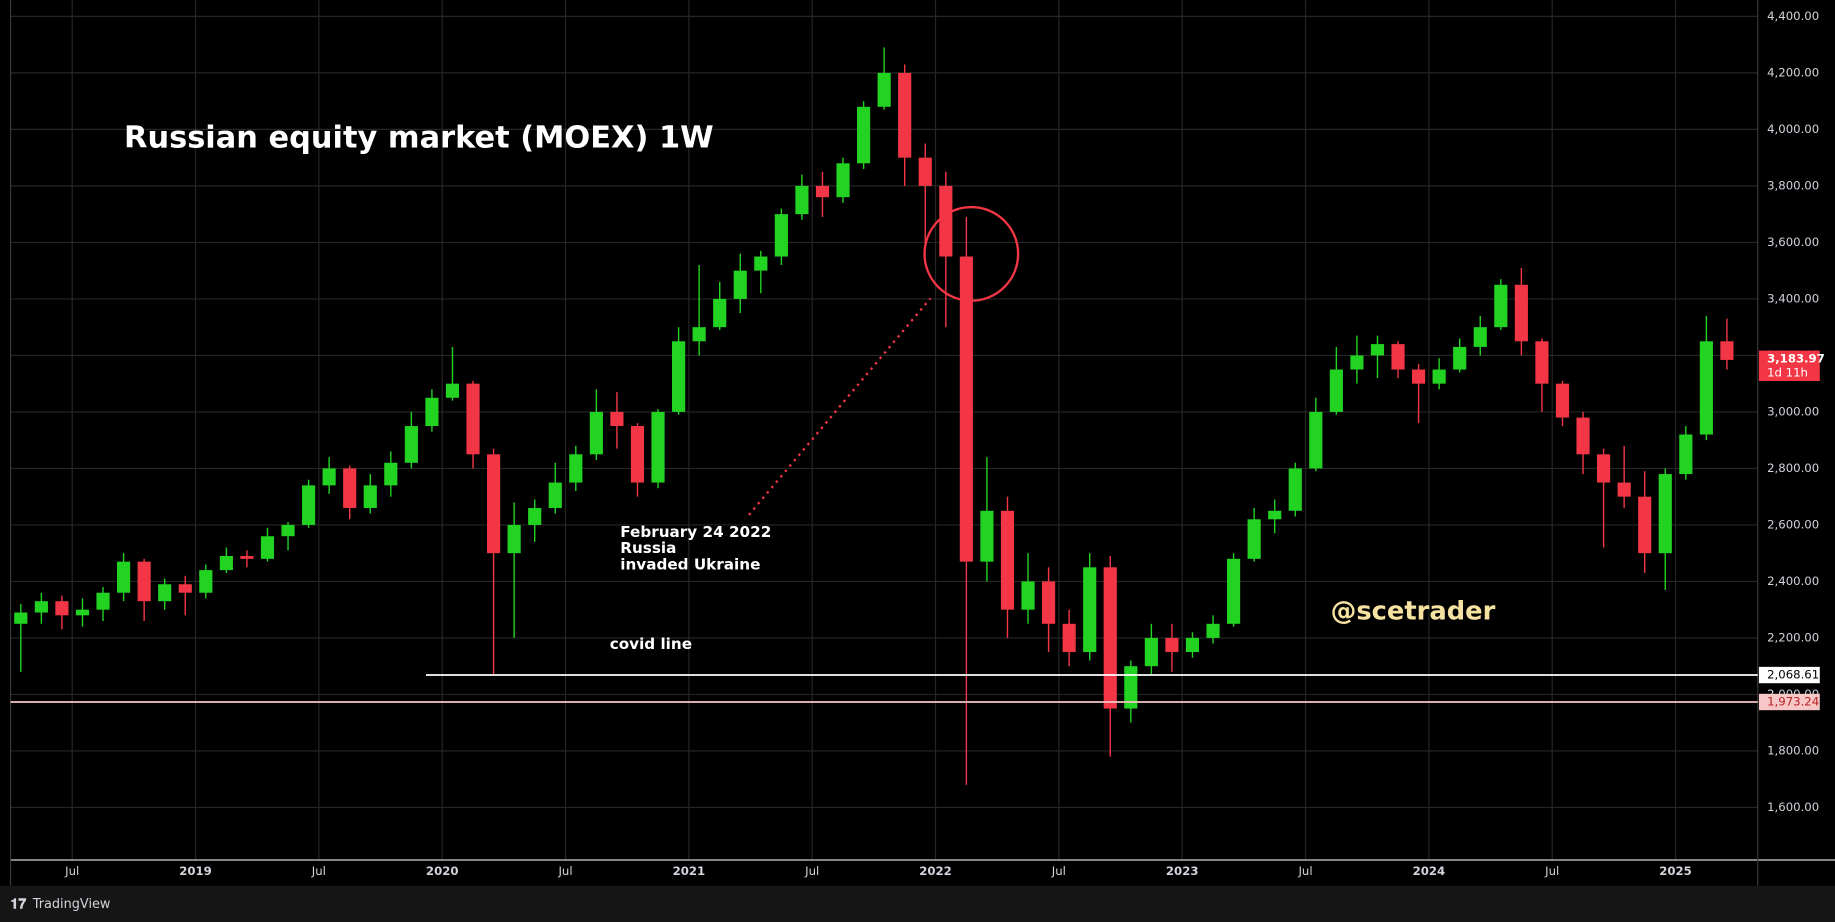 The image size is (1835, 922). Describe the element at coordinates (1793, 637) in the screenshot. I see `y-tick-label: 2,200.00` at that location.